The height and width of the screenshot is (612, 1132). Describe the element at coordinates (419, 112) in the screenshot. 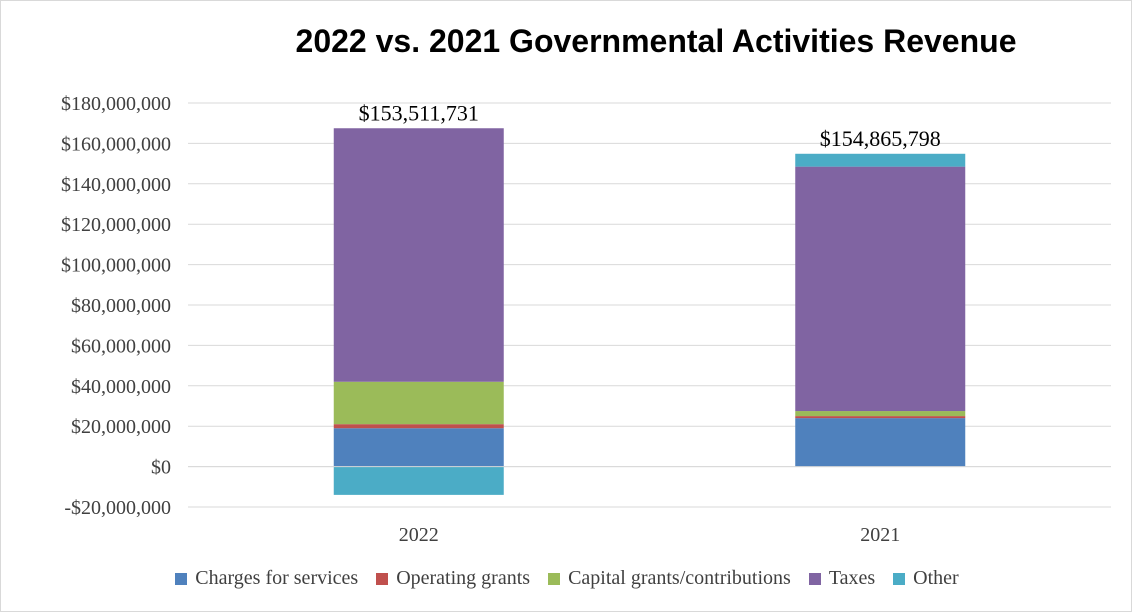

I see `total-label: $153,511,731` at that location.